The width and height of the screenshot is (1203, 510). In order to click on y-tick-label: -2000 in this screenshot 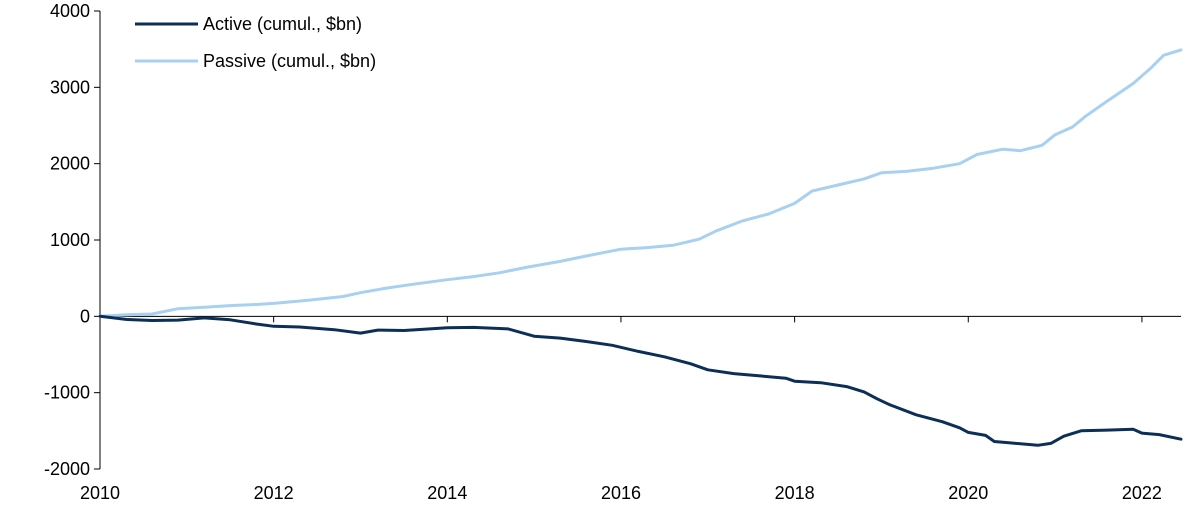, I will do `click(67, 469)`.